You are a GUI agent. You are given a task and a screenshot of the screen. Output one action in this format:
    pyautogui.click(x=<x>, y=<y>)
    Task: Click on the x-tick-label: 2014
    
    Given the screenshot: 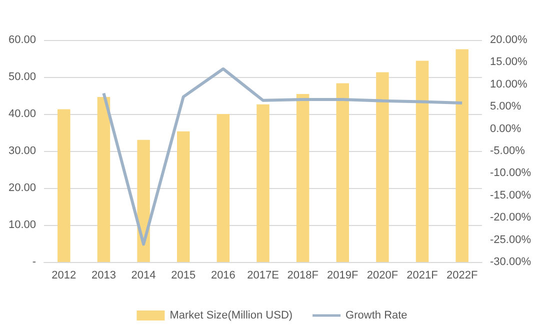 What is the action you would take?
    pyautogui.click(x=143, y=276)
    